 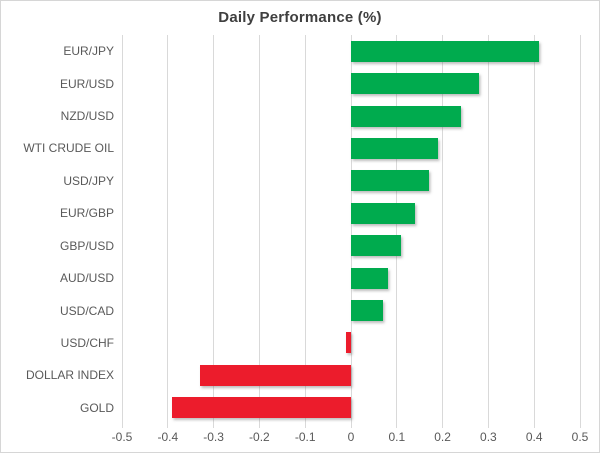 I want to click on category-label-usd-cad: USD/CAD, so click(x=86, y=310).